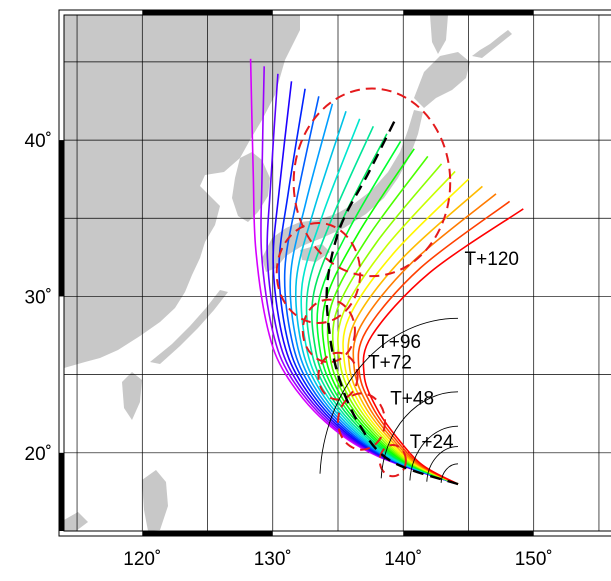 The height and width of the screenshot is (581, 611). I want to click on mean-track, so click(392, 301).